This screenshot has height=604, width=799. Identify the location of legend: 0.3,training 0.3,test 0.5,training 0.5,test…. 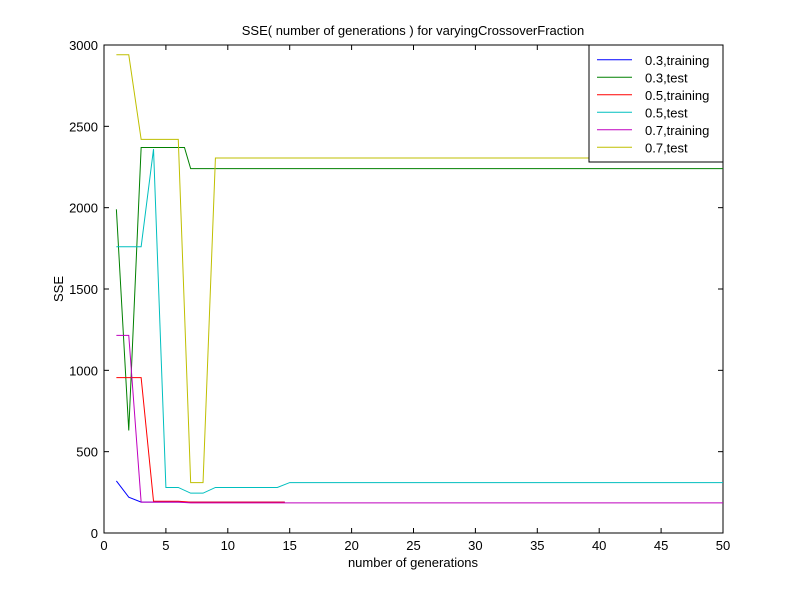
(656, 103).